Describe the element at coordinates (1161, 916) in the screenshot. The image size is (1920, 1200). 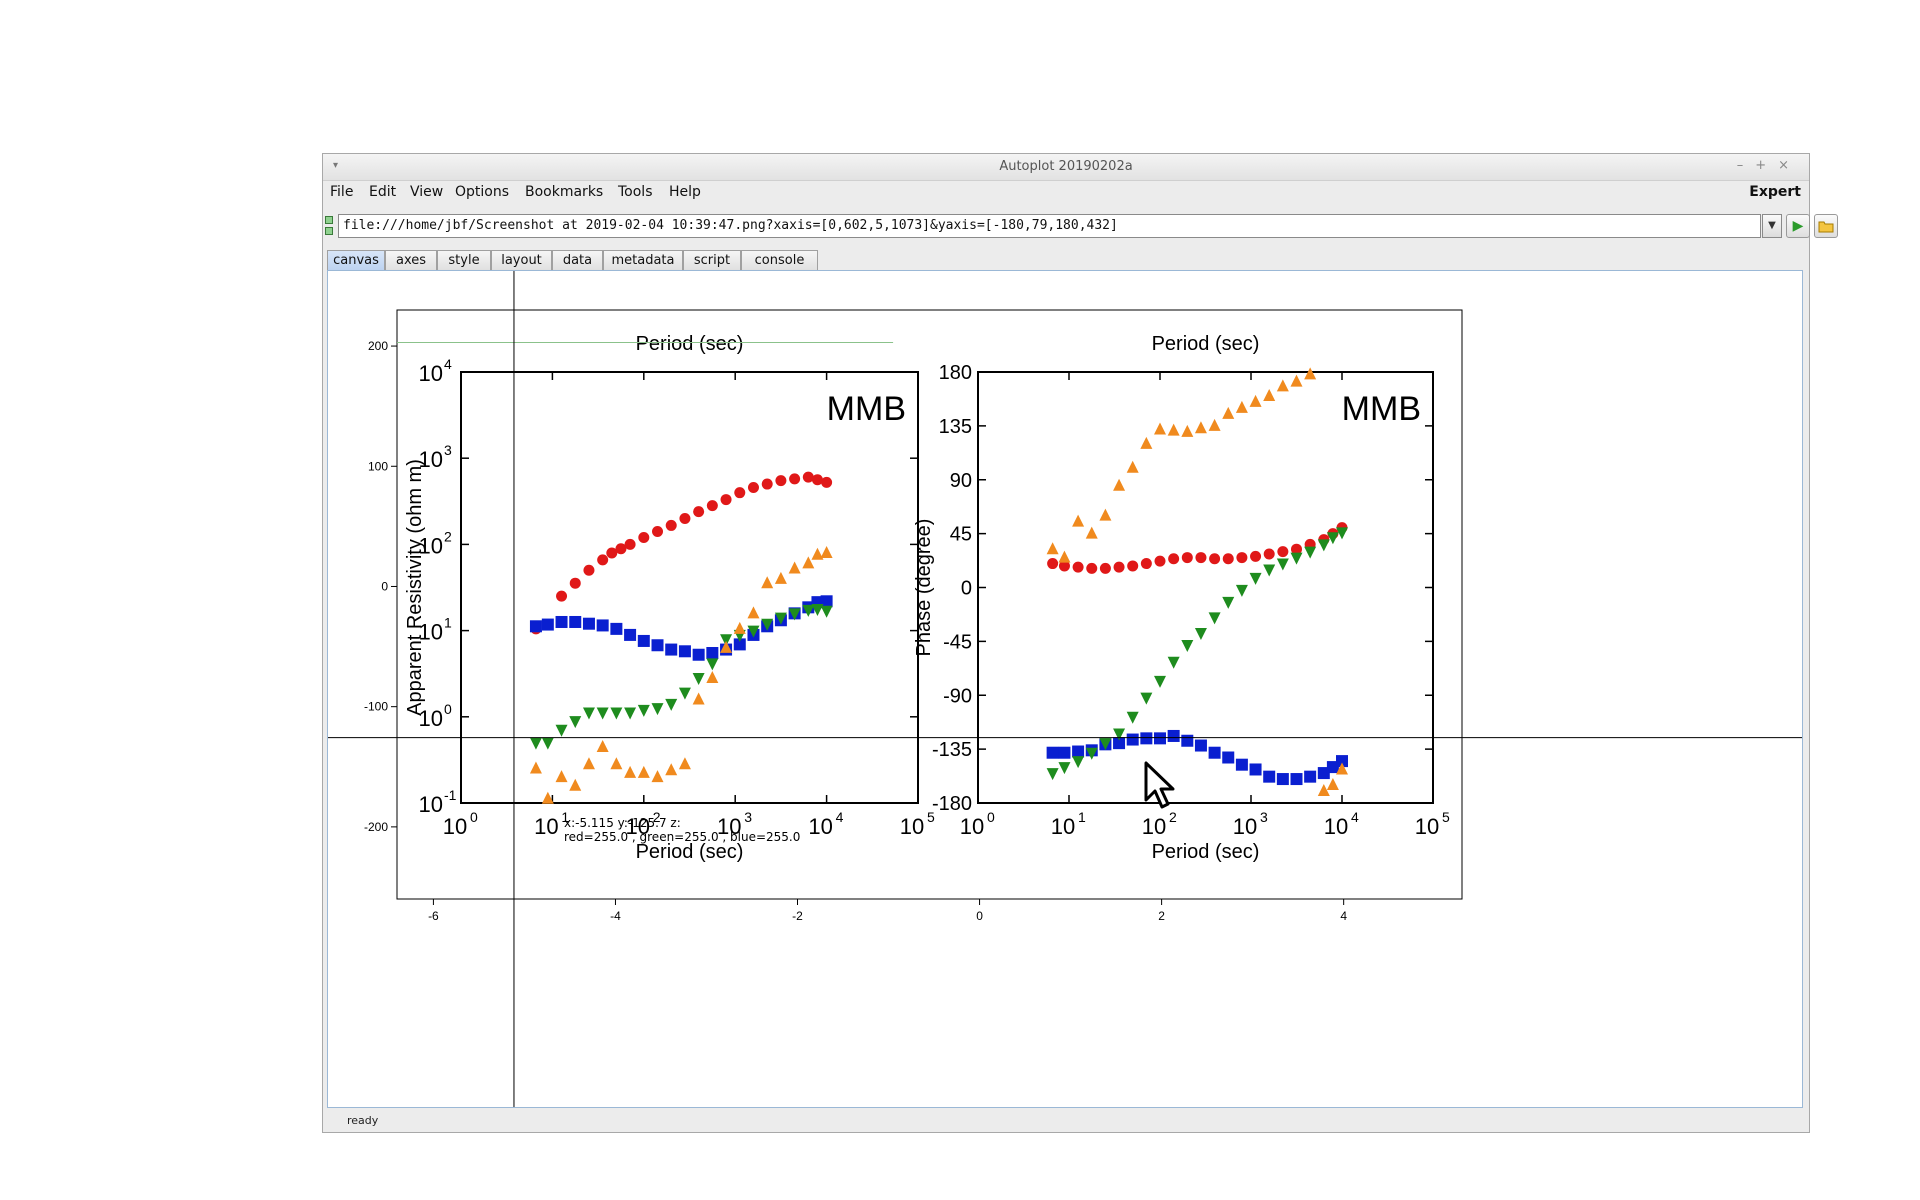
I see `outer-x-tick-label: 2` at that location.